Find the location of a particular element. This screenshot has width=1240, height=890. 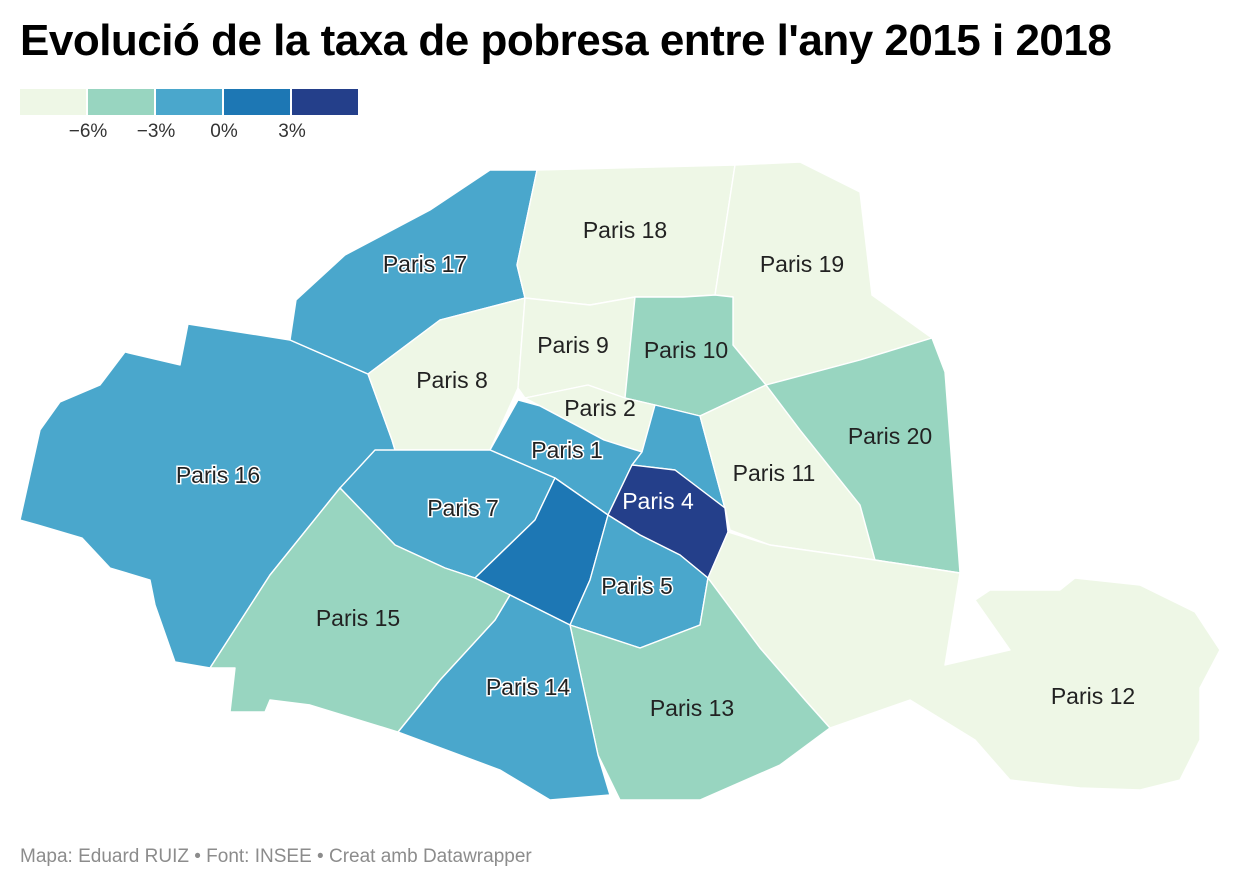

legend-tick-label: 0% is located at coordinates (224, 131).